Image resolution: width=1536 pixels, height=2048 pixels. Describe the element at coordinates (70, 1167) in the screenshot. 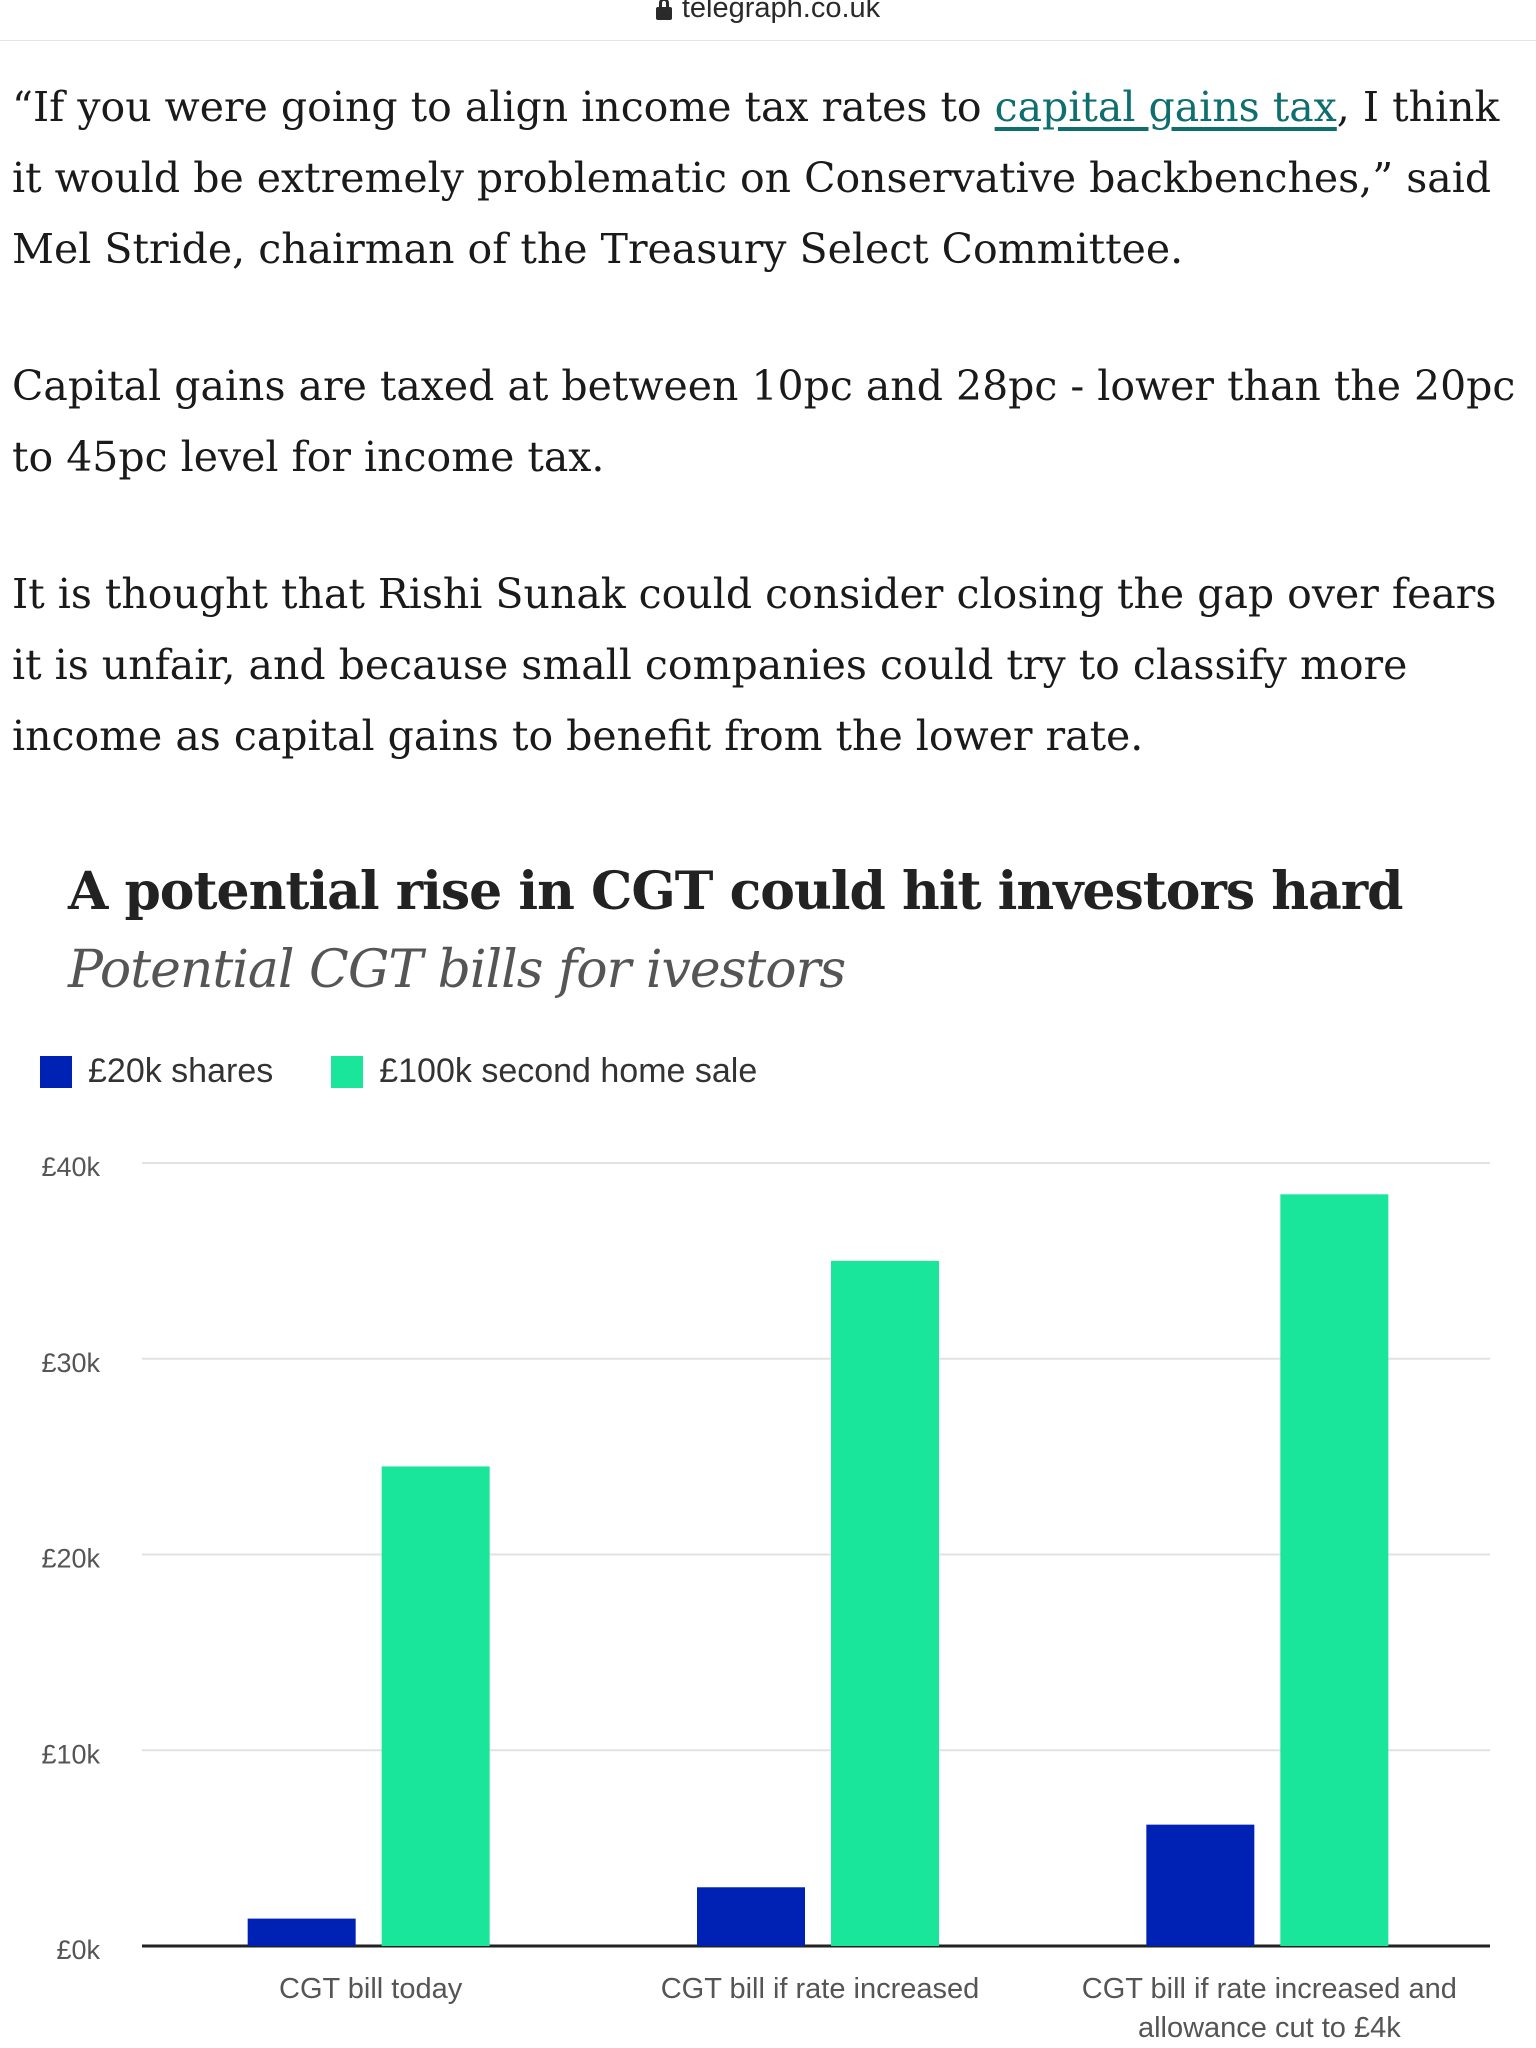

I see `y-tick-label: £40k` at that location.